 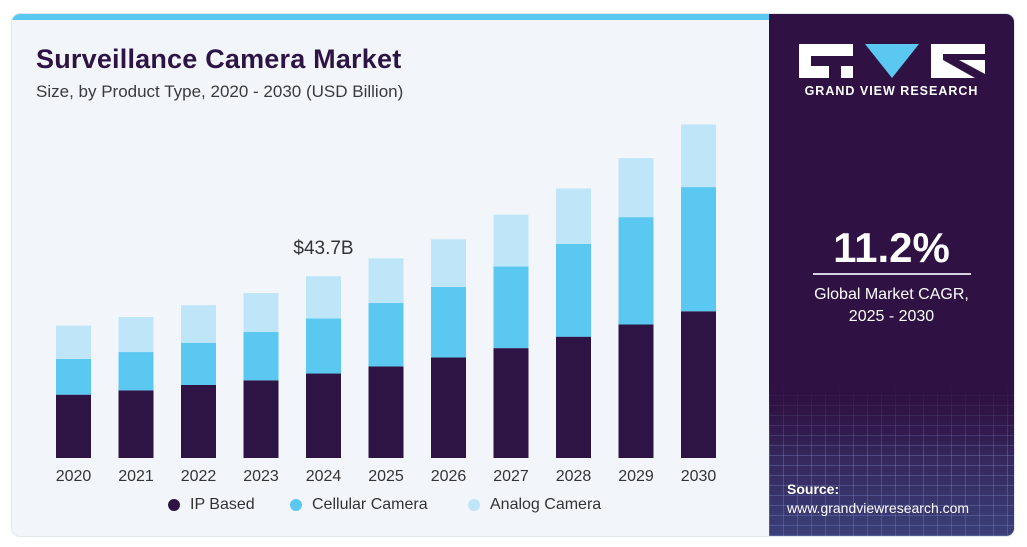 I want to click on legend-label-ip-based: IP Based, so click(x=222, y=504).